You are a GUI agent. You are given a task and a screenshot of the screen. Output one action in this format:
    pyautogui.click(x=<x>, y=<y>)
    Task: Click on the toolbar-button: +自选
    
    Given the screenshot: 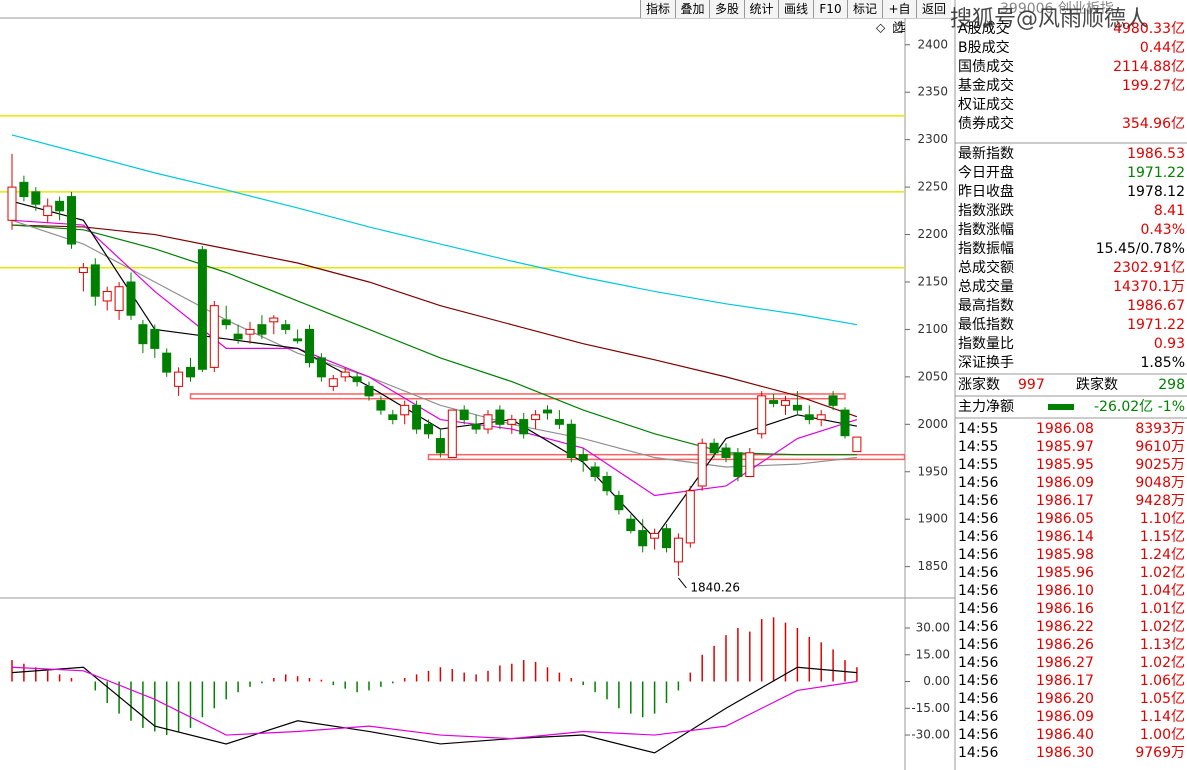 What is the action you would take?
    pyautogui.click(x=899, y=17)
    